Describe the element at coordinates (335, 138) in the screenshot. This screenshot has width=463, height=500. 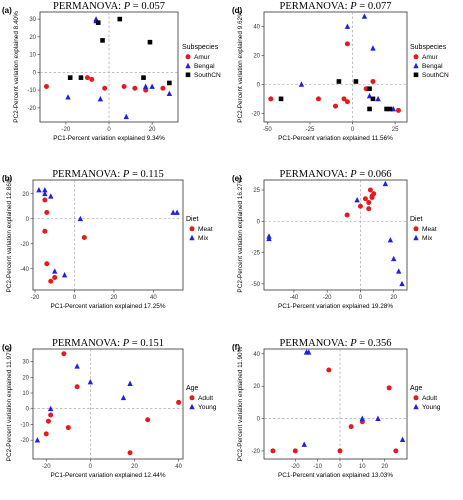
I see `x-axis-label: PC1-Percent variation explained 11.56%` at that location.